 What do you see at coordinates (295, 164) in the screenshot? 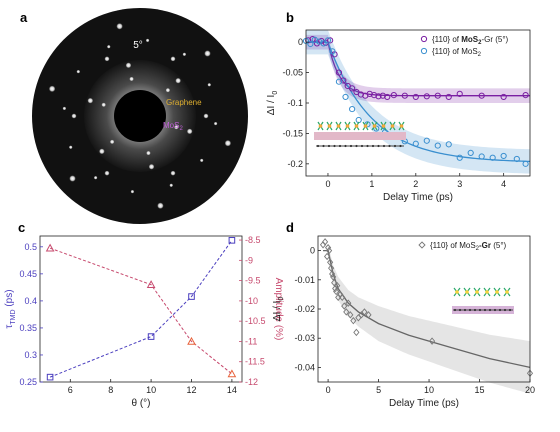
I see `y-tick-label: -0.2` at bounding box center [295, 164].